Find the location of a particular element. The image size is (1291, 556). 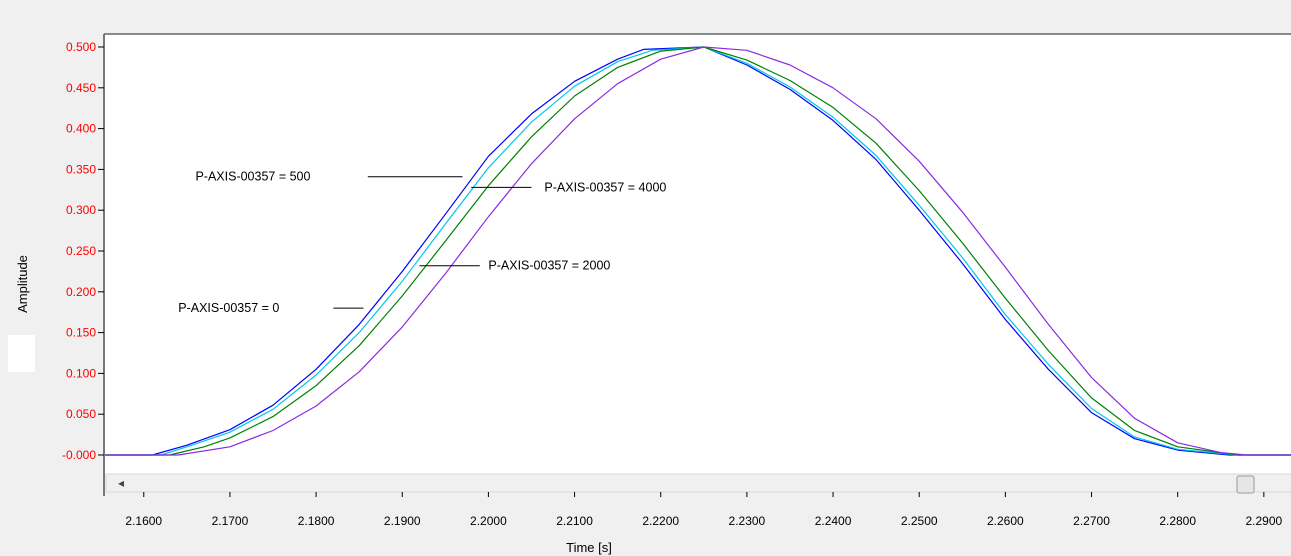

y-tick-label: 0.300 is located at coordinates (81, 210).